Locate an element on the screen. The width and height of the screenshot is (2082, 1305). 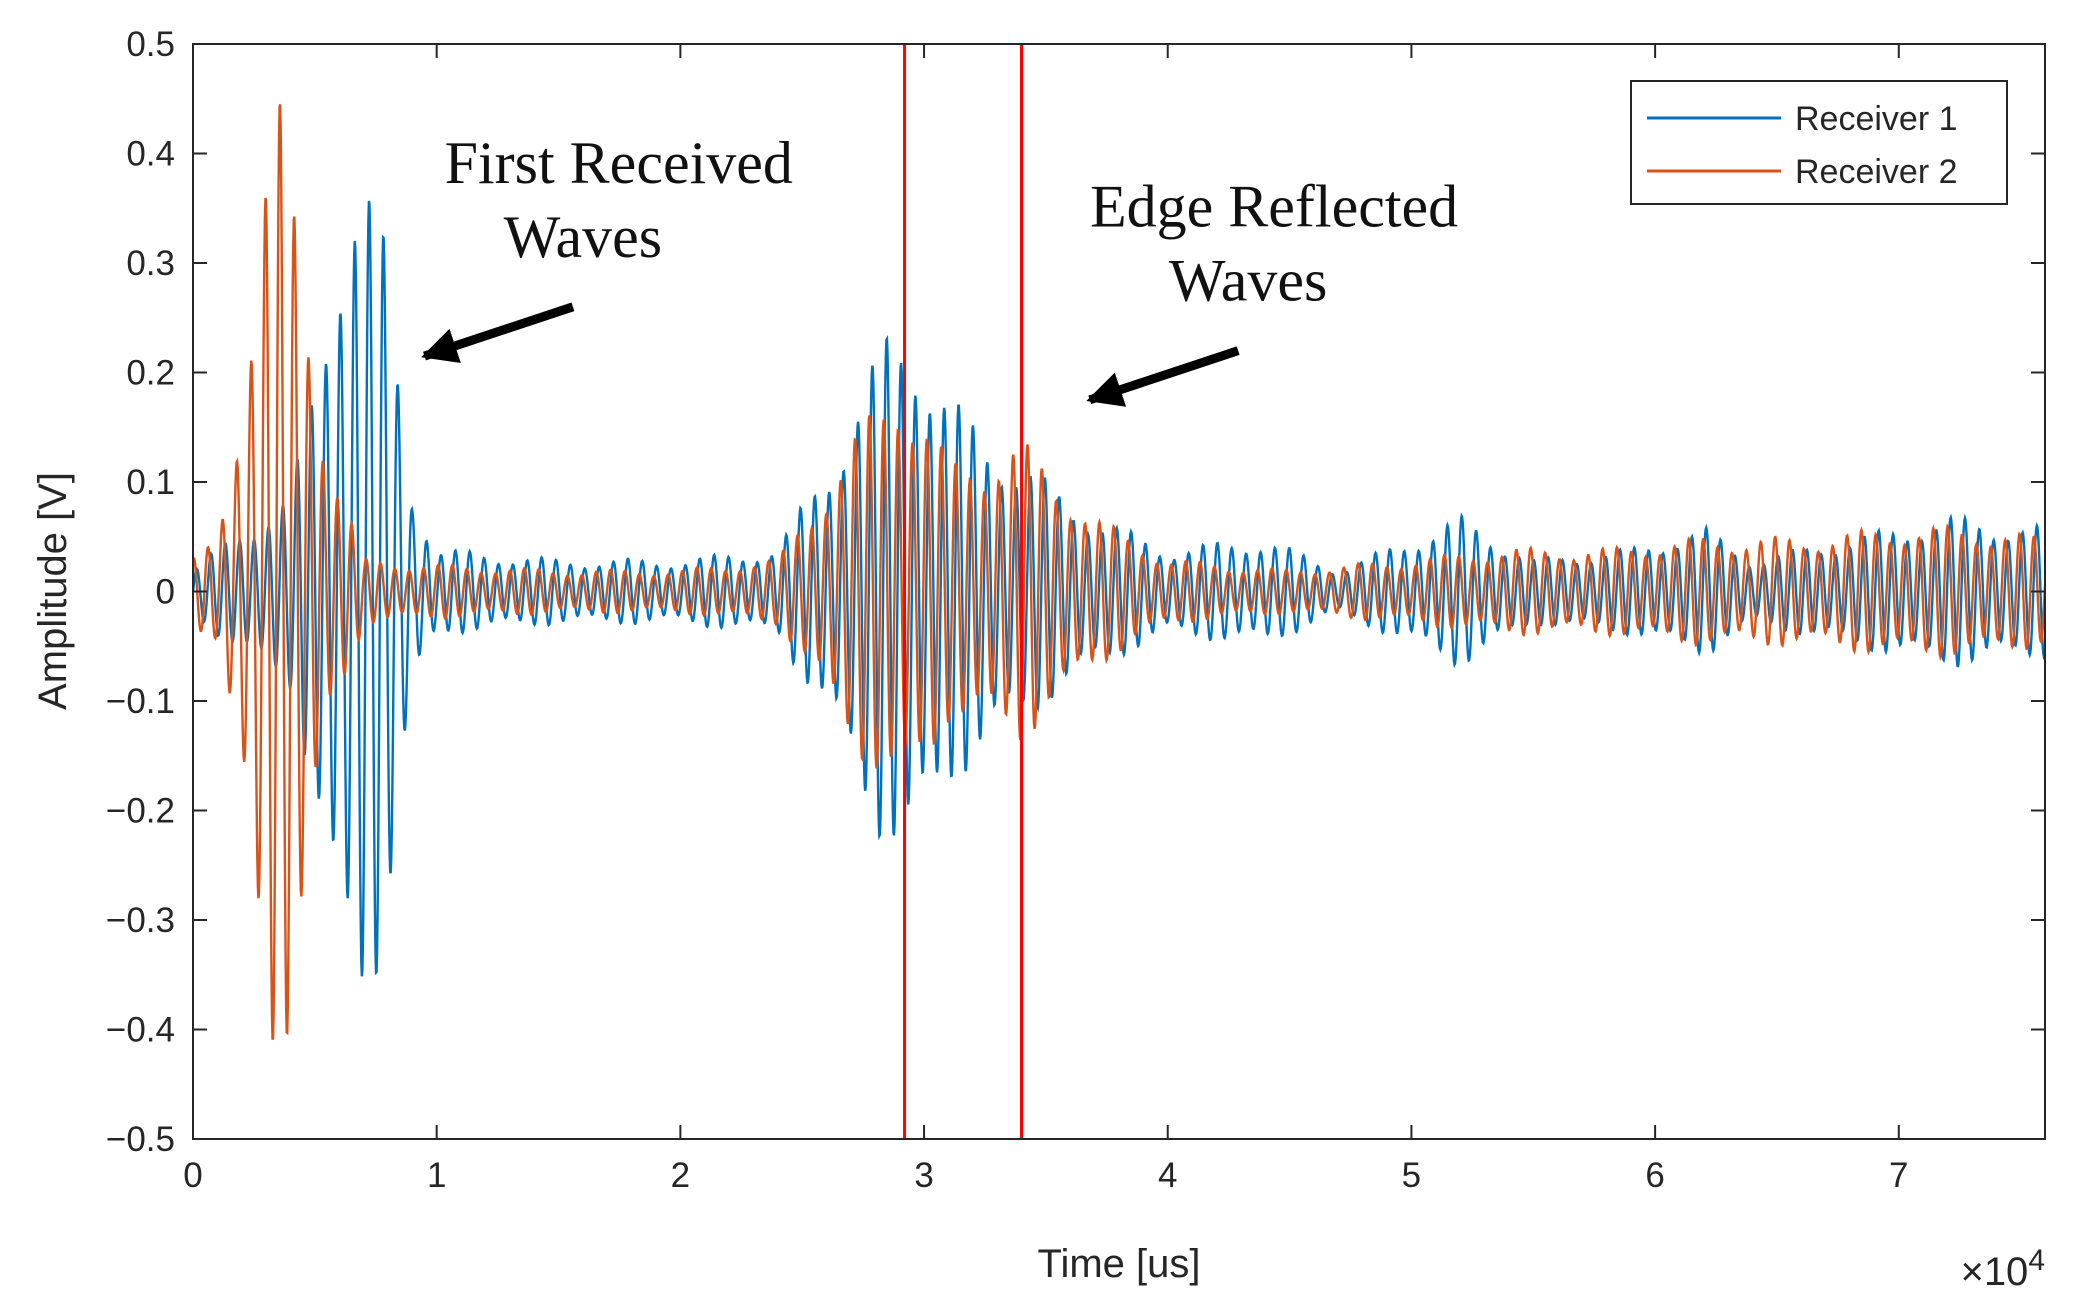
y-tick-label: 0.4 is located at coordinates (150, 154).